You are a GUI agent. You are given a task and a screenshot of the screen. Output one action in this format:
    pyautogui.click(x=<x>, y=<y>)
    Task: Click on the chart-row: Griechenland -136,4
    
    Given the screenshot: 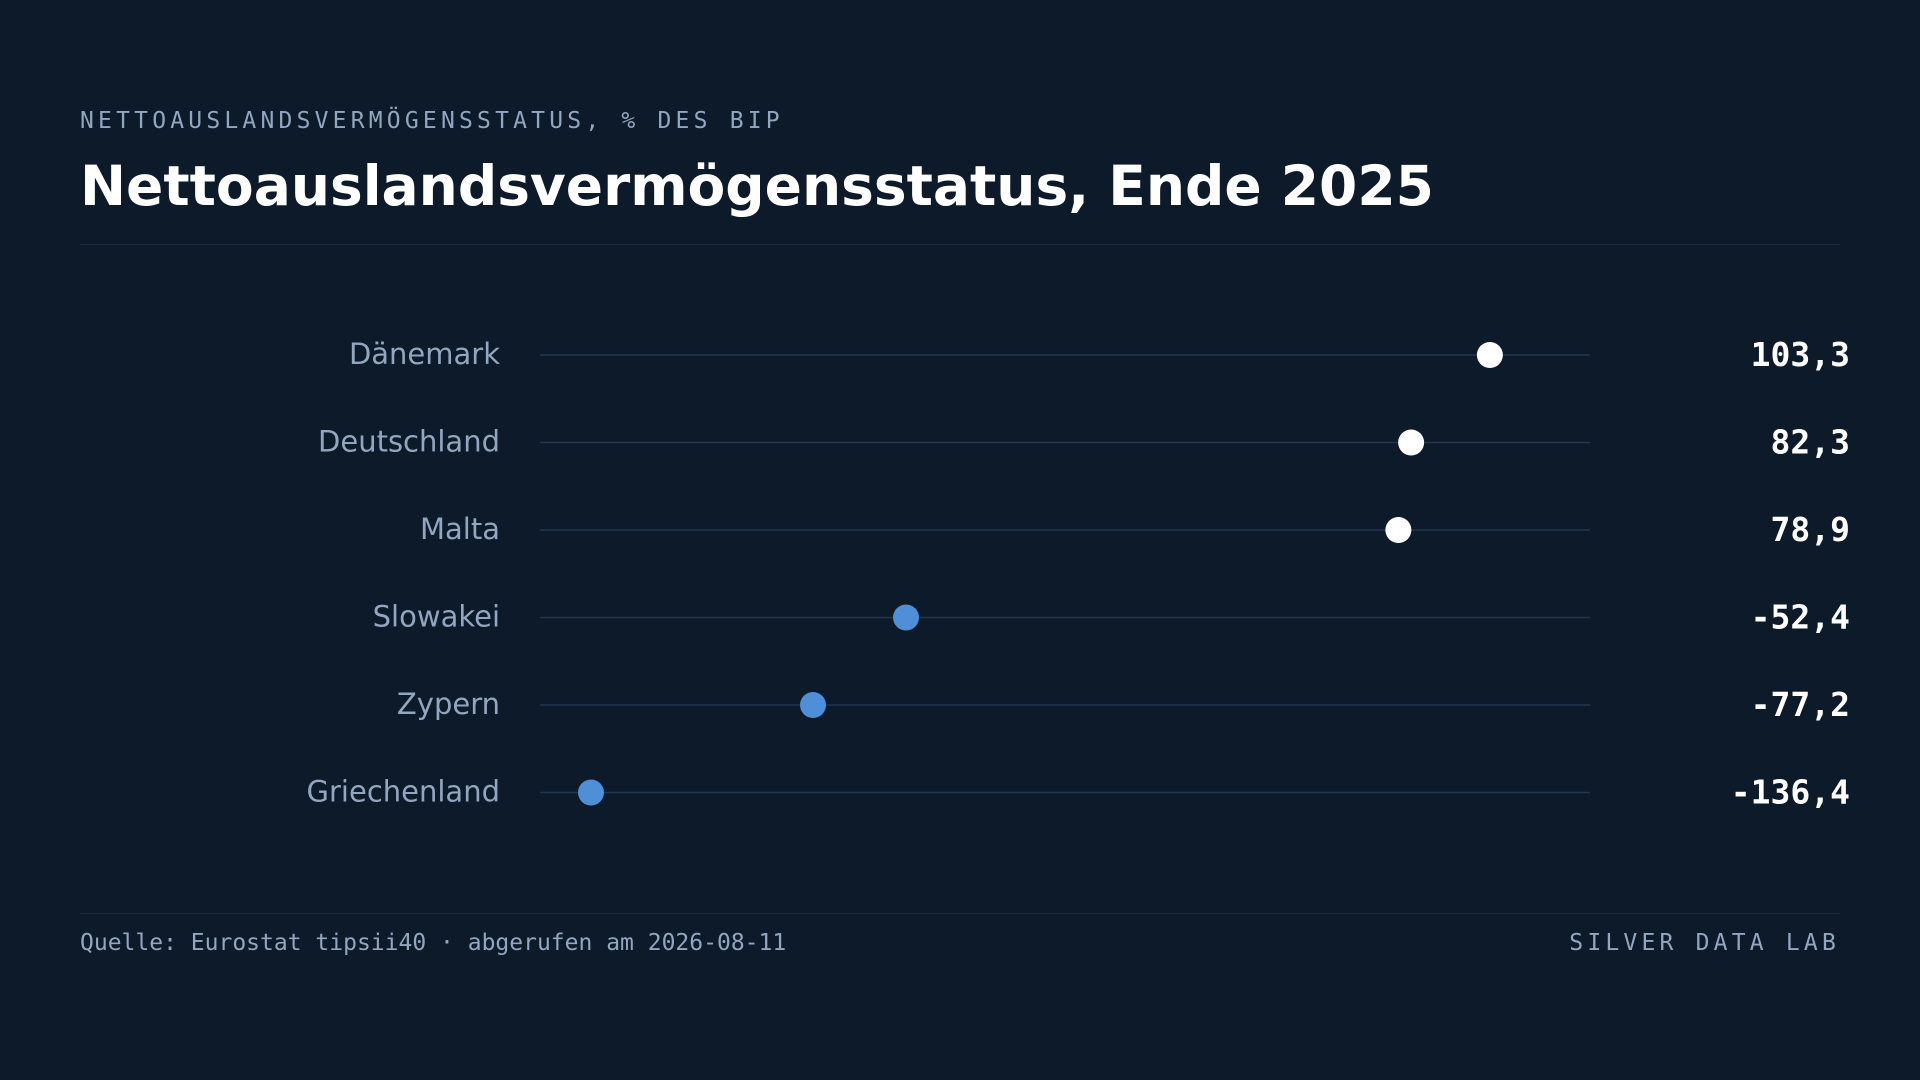 What is the action you would take?
    pyautogui.click(x=1078, y=792)
    